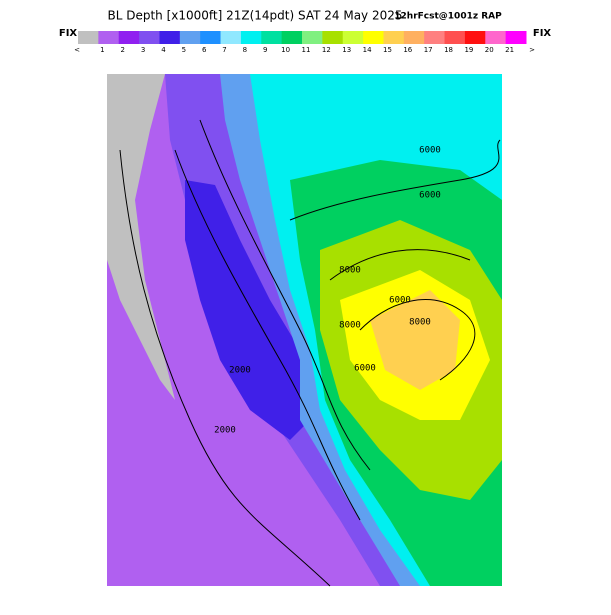  I want to click on colorbar-label: >, so click(532, 50).